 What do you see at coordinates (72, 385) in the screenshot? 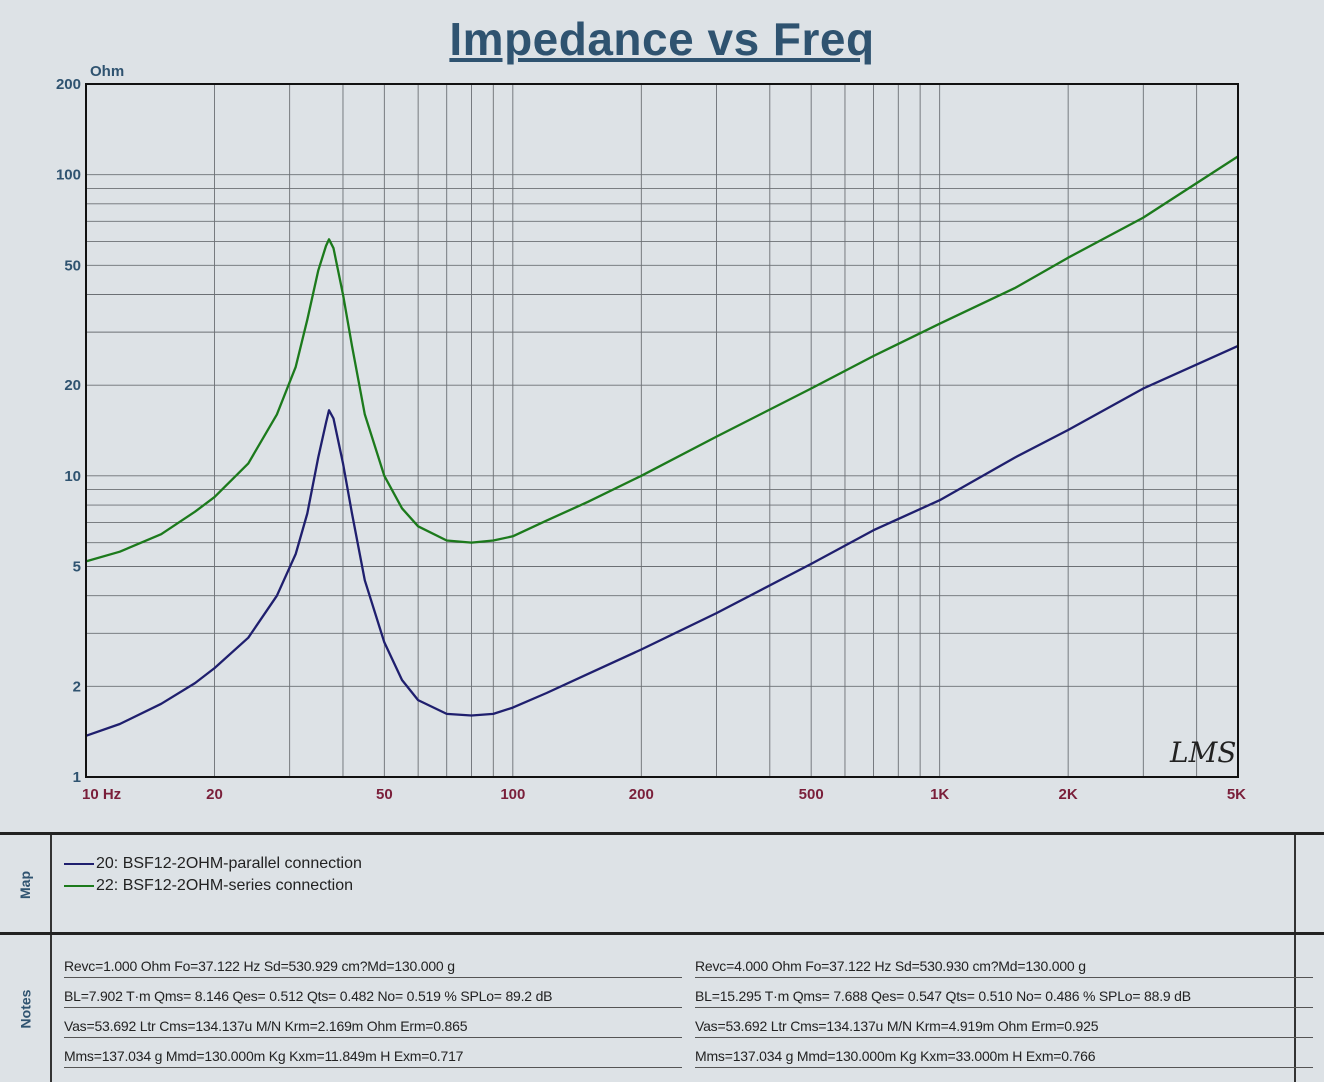
I see `y-tick-label: 20` at bounding box center [72, 385].